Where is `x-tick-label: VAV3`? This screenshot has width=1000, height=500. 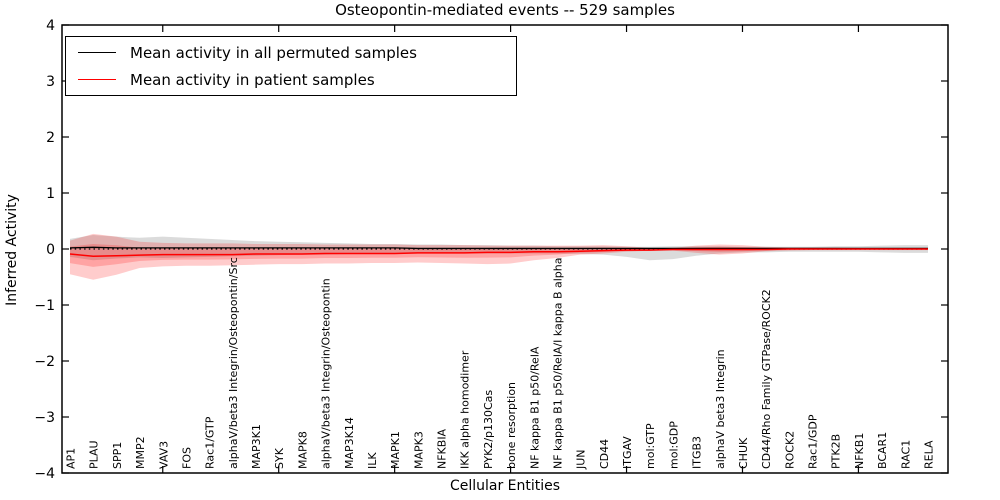 x-tick-label: VAV3 is located at coordinates (163, 455).